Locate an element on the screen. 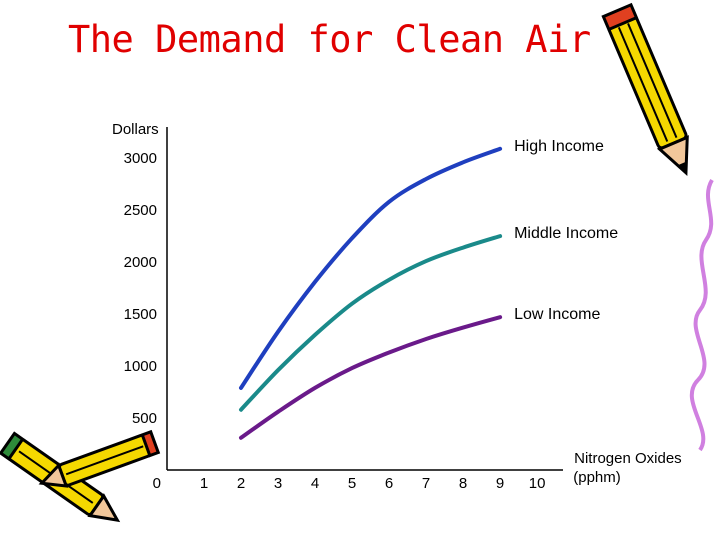 The width and height of the screenshot is (720, 540). x-tick-label: 8 is located at coordinates (463, 483).